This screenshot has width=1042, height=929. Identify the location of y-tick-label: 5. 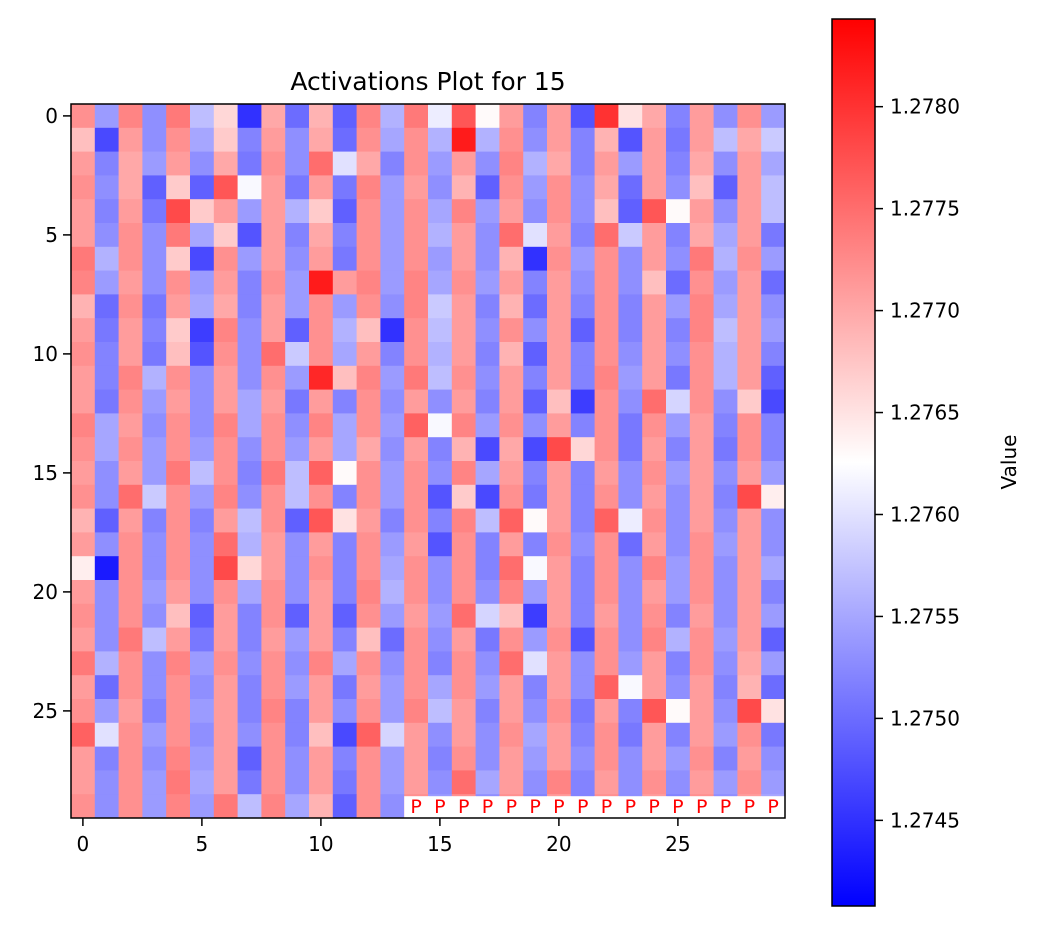
(51, 235).